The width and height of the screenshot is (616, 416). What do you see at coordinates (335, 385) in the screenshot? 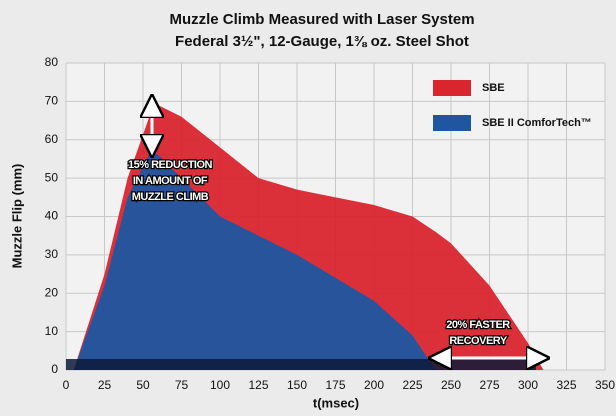
I see `x-tick-label: 175` at bounding box center [335, 385].